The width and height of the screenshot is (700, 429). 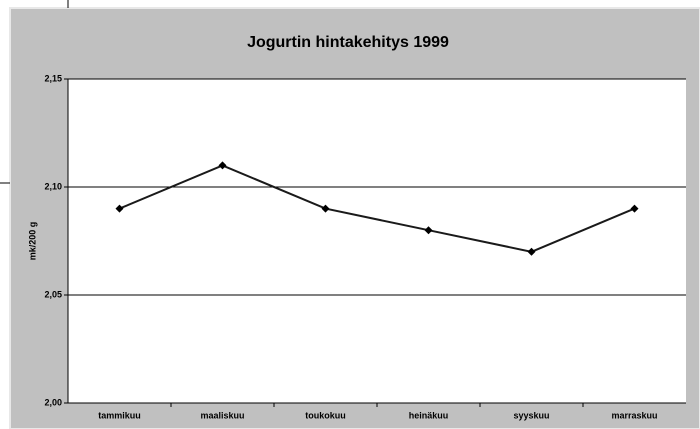 I want to click on y-tick-label: 2,05, so click(x=53, y=294).